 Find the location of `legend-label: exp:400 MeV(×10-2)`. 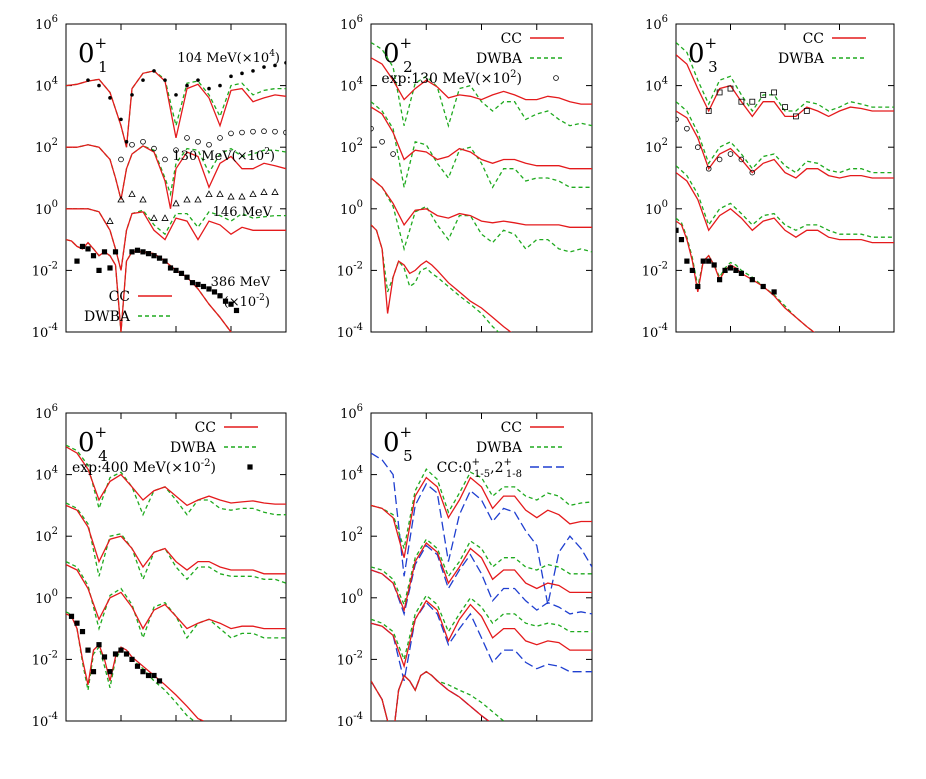

legend-label: exp:400 MeV(×10-2) is located at coordinates (144, 467).